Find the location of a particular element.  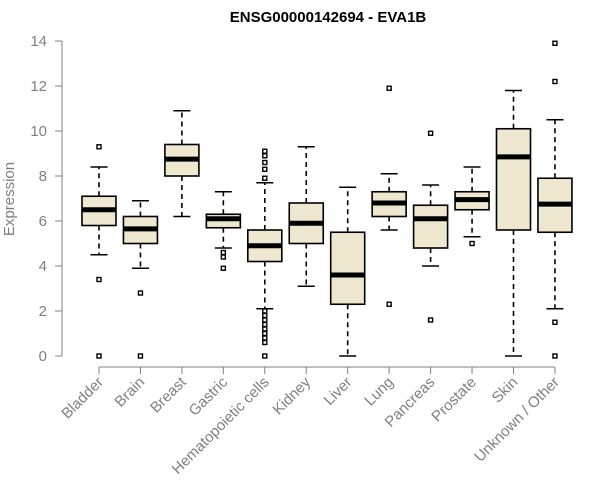

box-group-kidney is located at coordinates (306, 216).